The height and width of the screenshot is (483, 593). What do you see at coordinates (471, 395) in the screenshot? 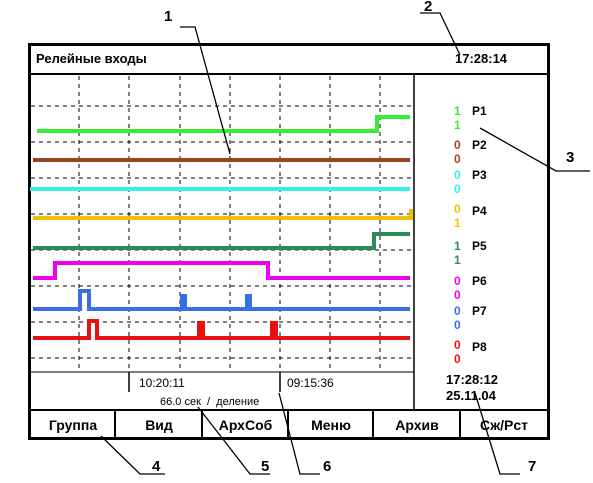
I see `current-date: 25.11.04` at bounding box center [471, 395].